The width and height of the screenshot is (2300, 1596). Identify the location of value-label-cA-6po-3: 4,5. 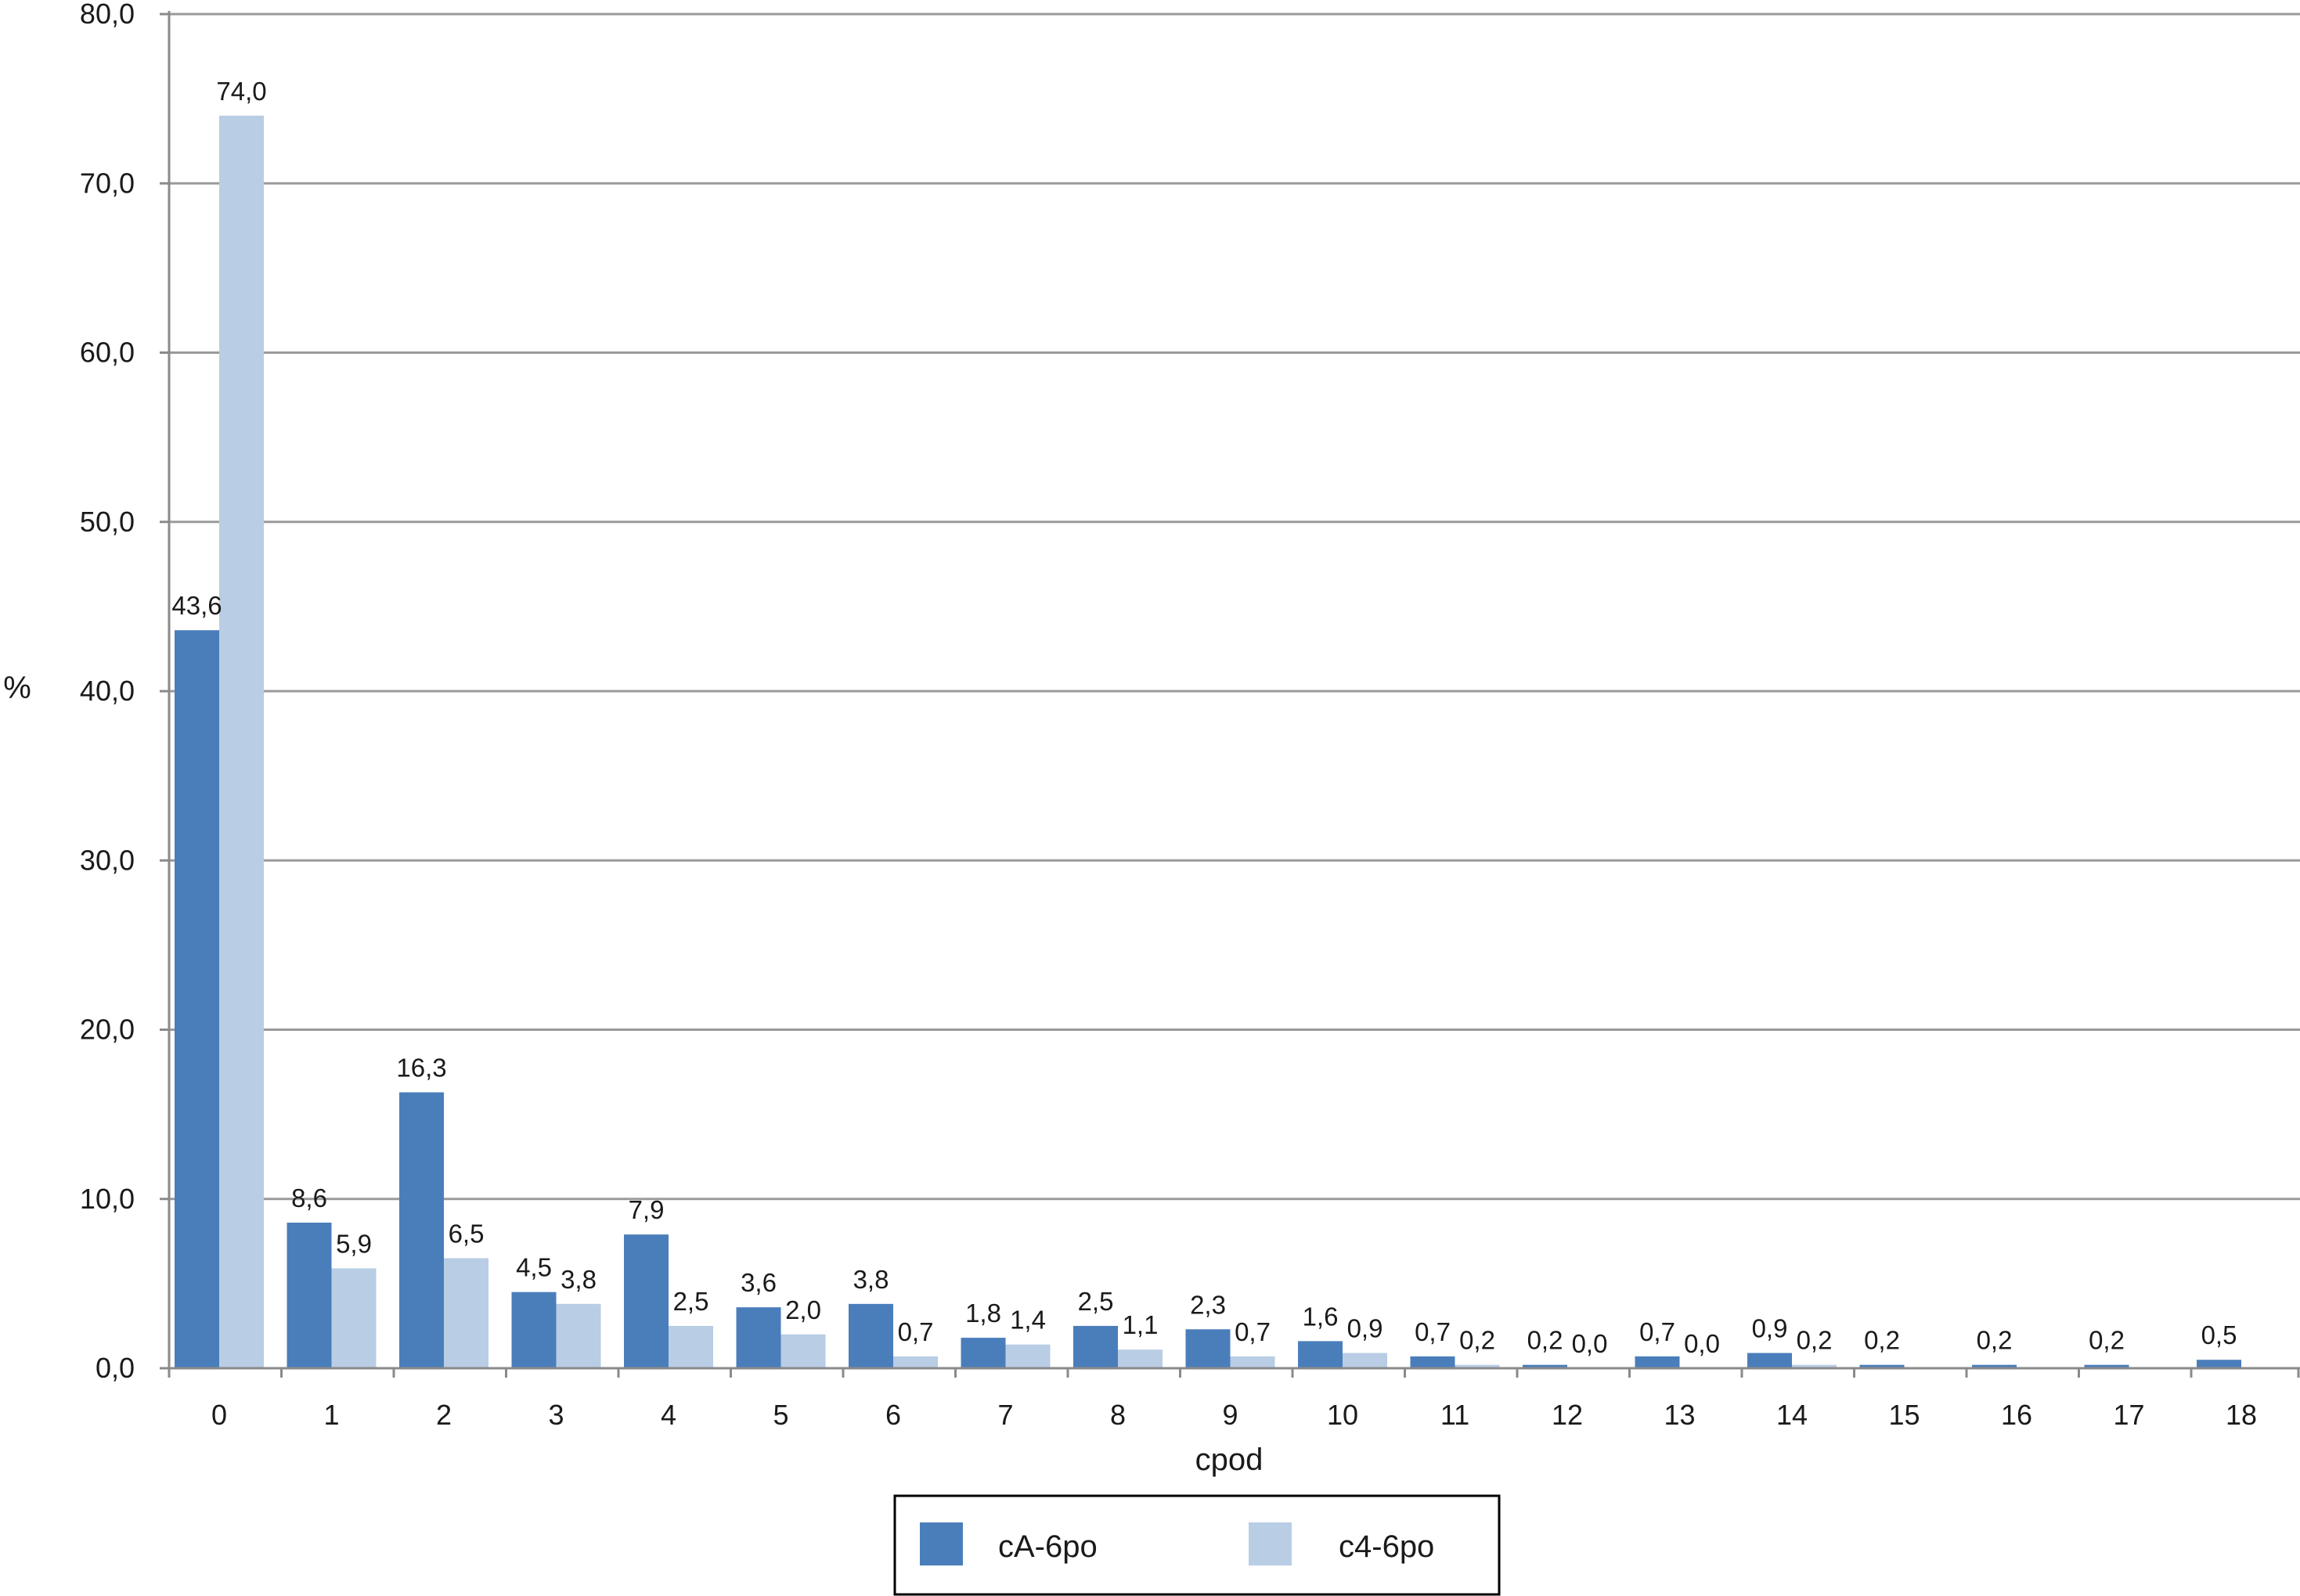
(534, 1268).